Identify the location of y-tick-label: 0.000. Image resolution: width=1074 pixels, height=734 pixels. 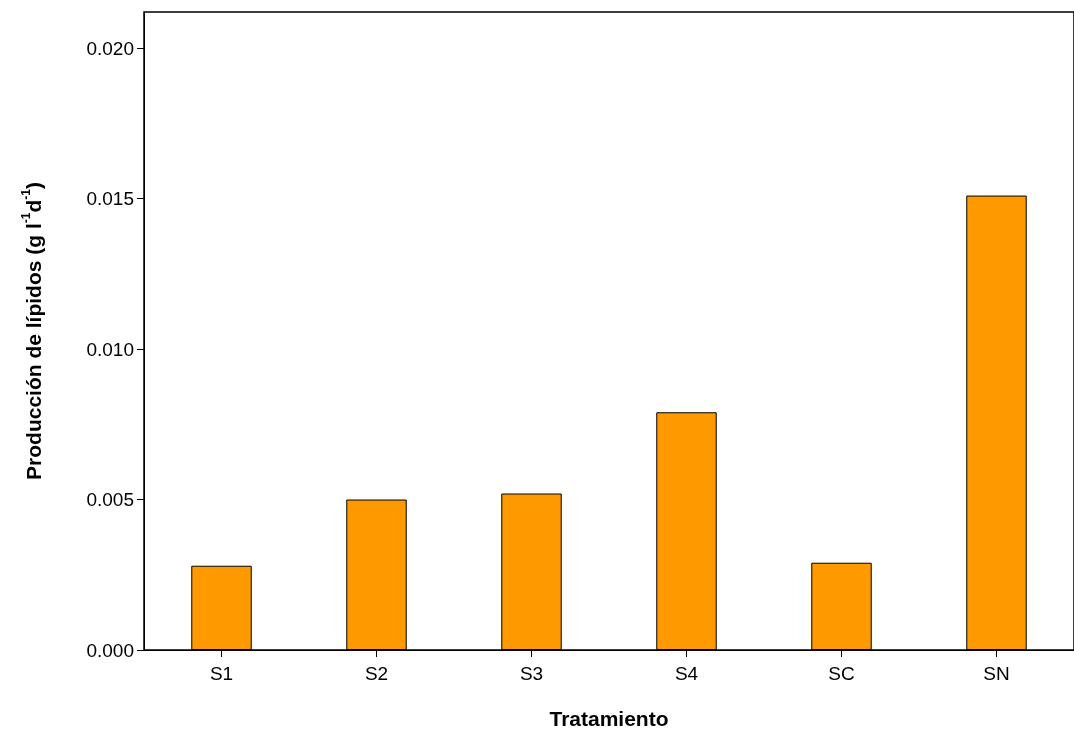
(110, 650).